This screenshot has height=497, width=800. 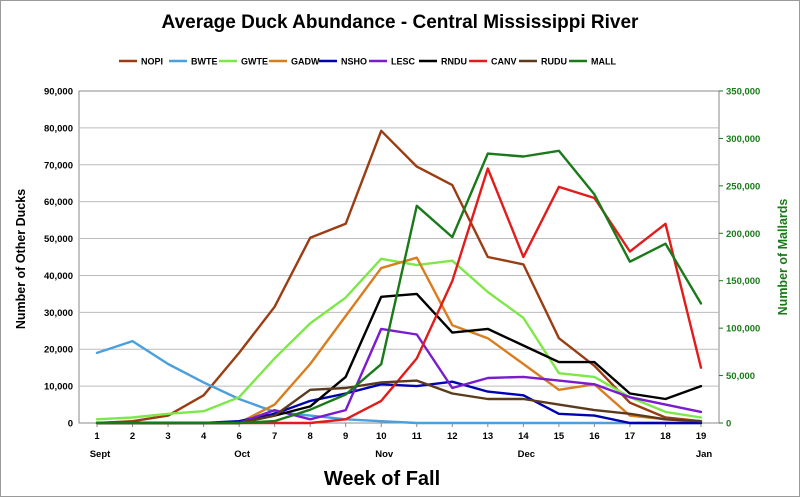 I want to click on y-tick-label: 60,000, so click(x=58, y=202).